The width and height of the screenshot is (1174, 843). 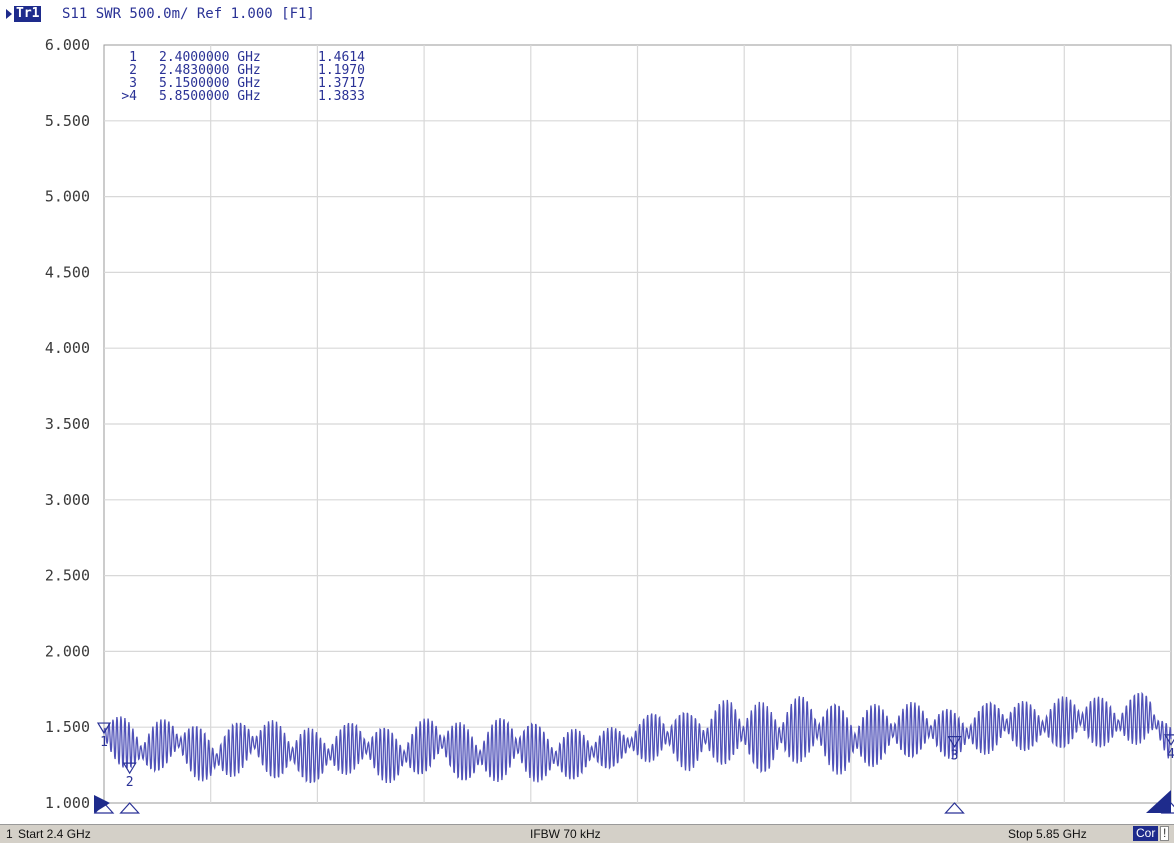 What do you see at coordinates (210, 96) in the screenshot?
I see `marker-table-frequency: 5.8500000 GHz` at bounding box center [210, 96].